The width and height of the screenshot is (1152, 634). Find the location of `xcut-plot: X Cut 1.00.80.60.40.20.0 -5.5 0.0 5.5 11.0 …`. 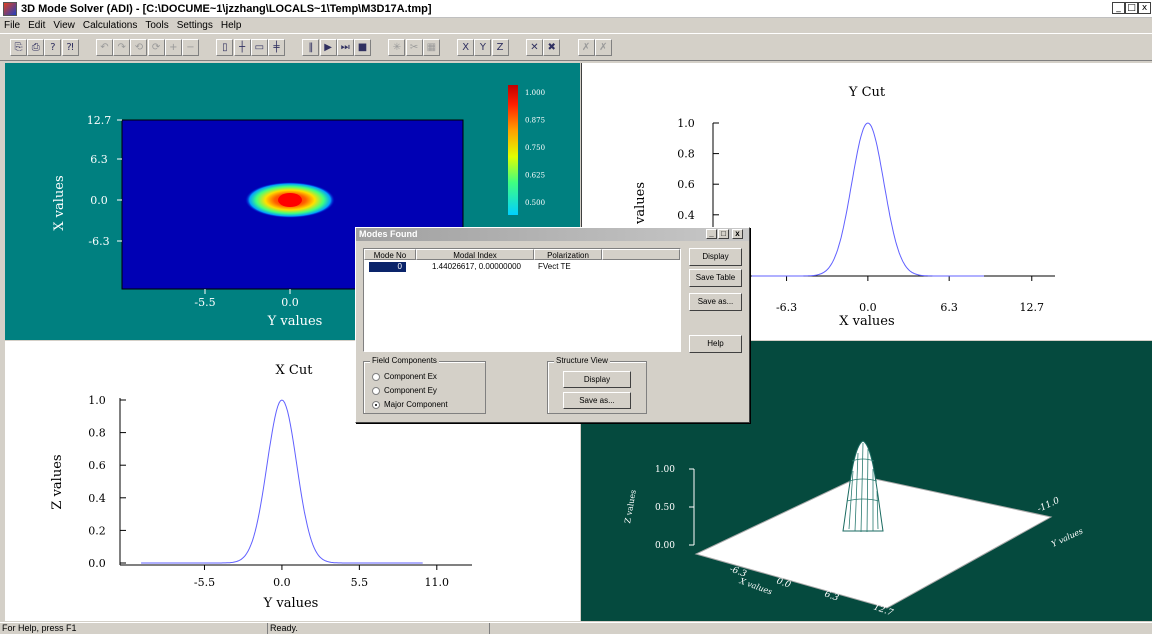

xcut-plot: X Cut 1.00.80.60.40.20.0 -5.5 0.0 5.5 11.0 … is located at coordinates (261, 487).